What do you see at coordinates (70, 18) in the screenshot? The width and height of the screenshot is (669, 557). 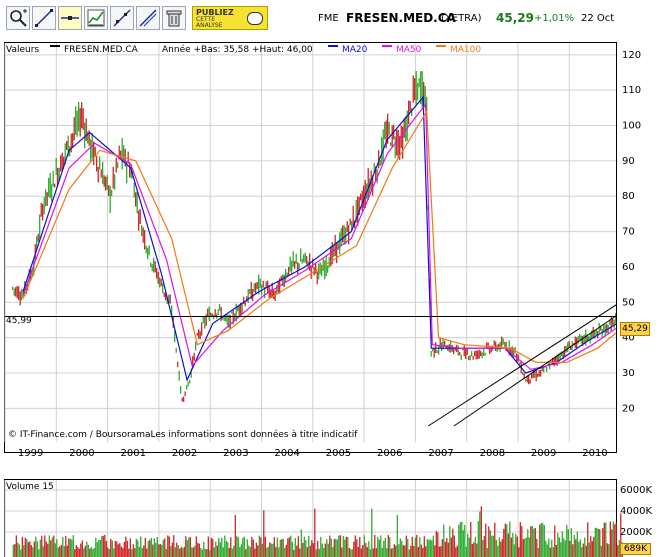 I see `horizontal-line-icon` at bounding box center [70, 18].